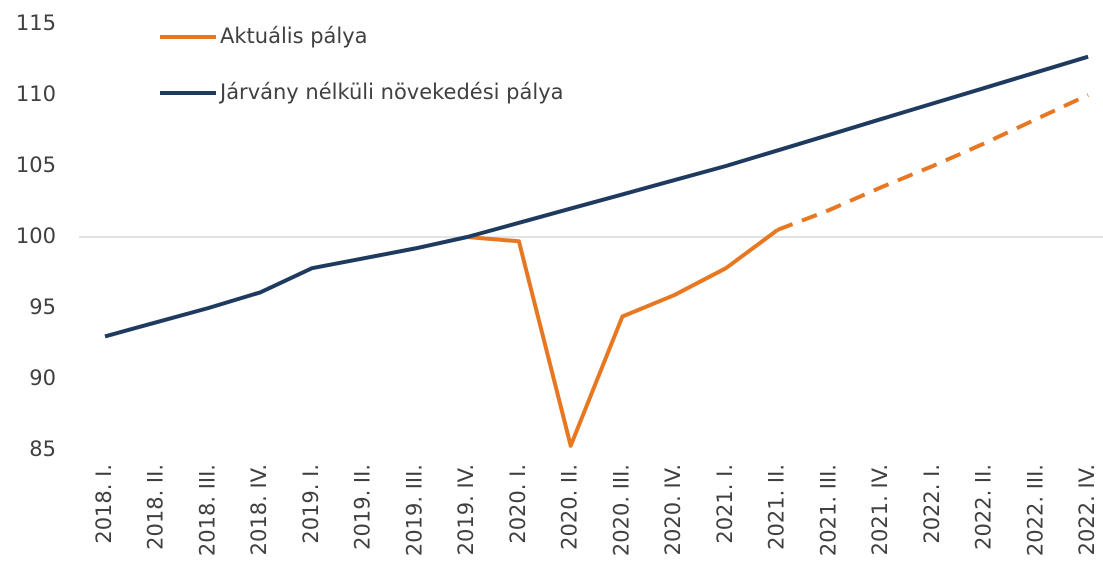  I want to click on x-tick-label: 2020. II., so click(570, 507).